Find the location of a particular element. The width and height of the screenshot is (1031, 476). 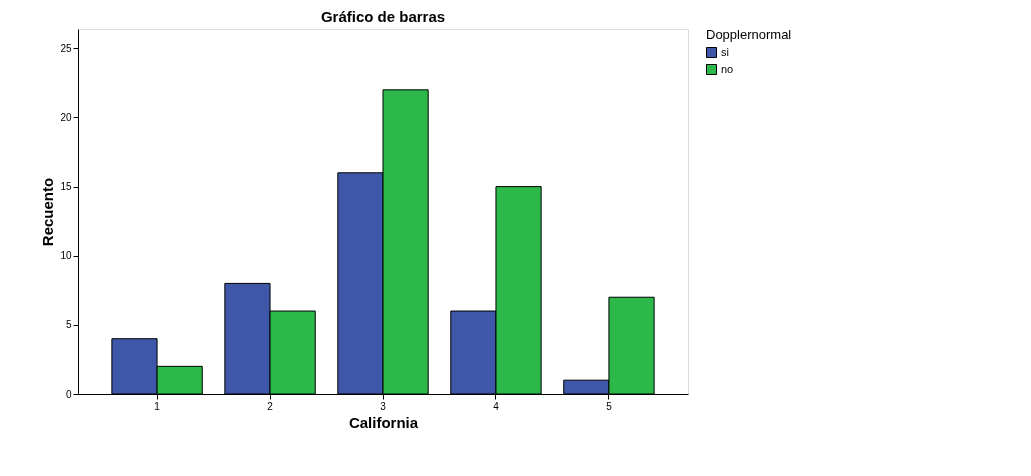

x-tick-label: 1 is located at coordinates (157, 406).